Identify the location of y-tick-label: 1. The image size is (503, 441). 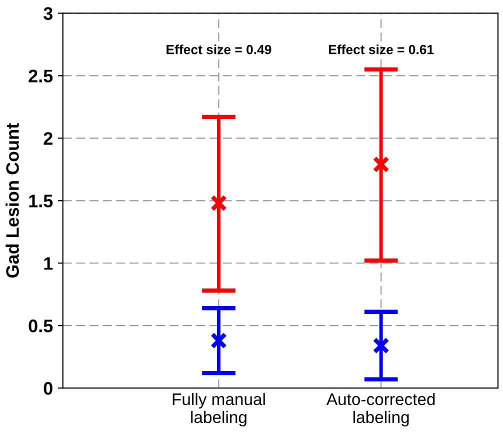
(48, 263).